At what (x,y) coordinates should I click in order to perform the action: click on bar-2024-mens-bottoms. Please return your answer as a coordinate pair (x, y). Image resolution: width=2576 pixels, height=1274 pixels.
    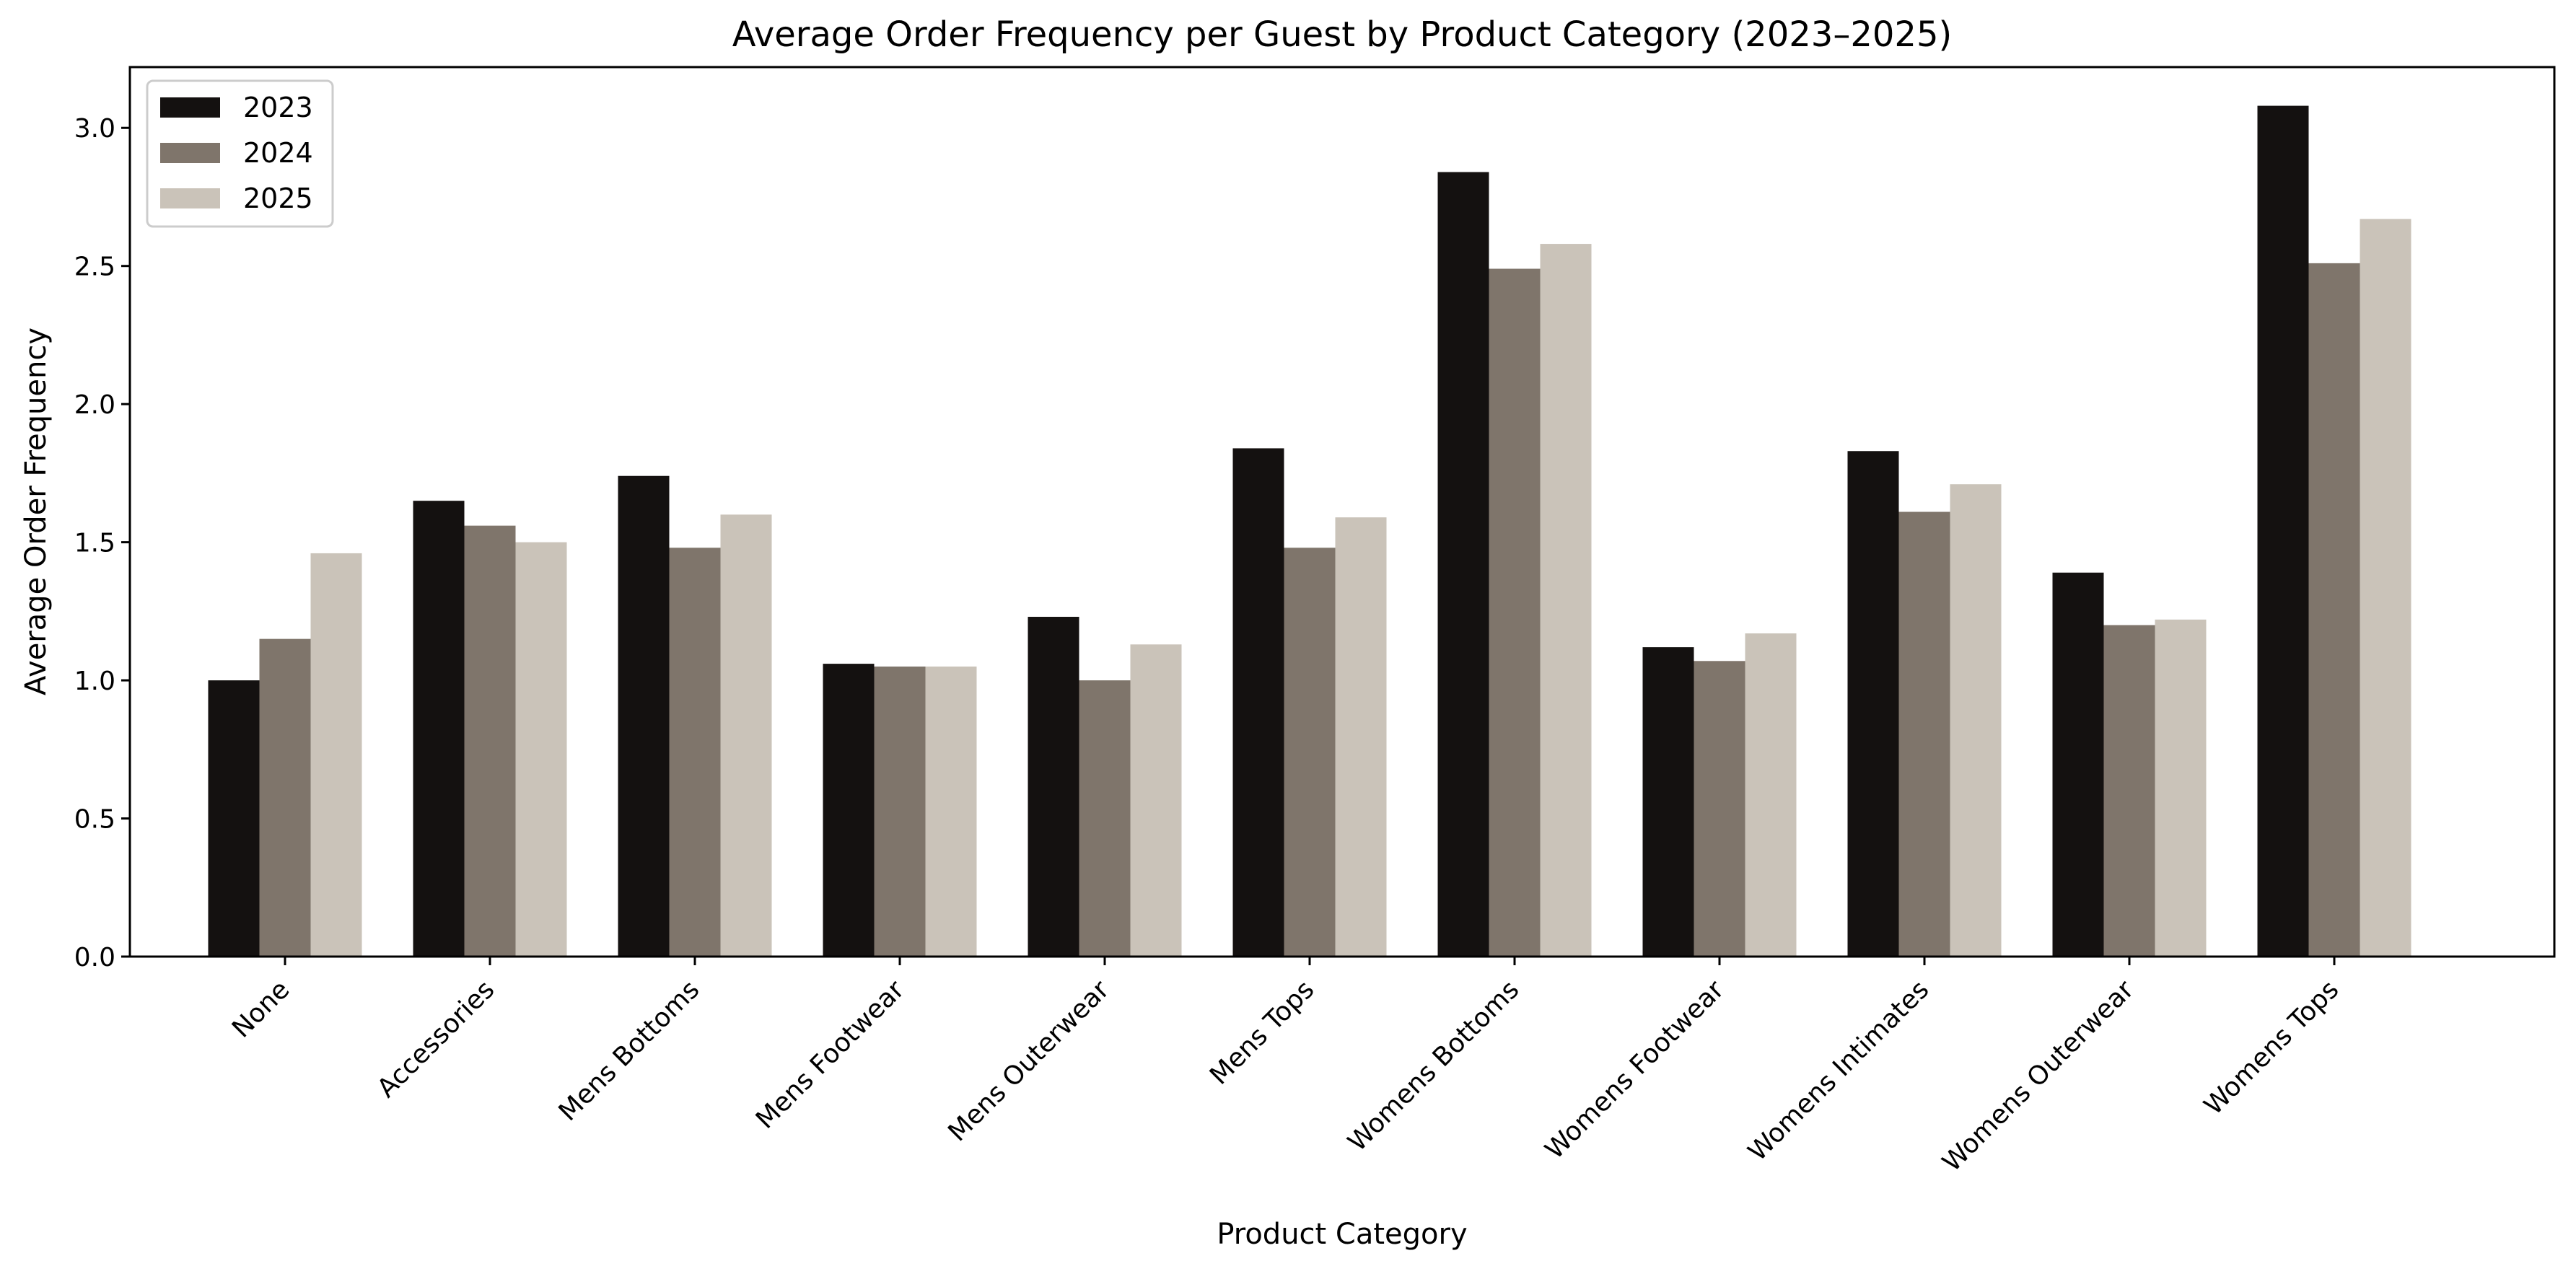
    Looking at the image, I should click on (695, 753).